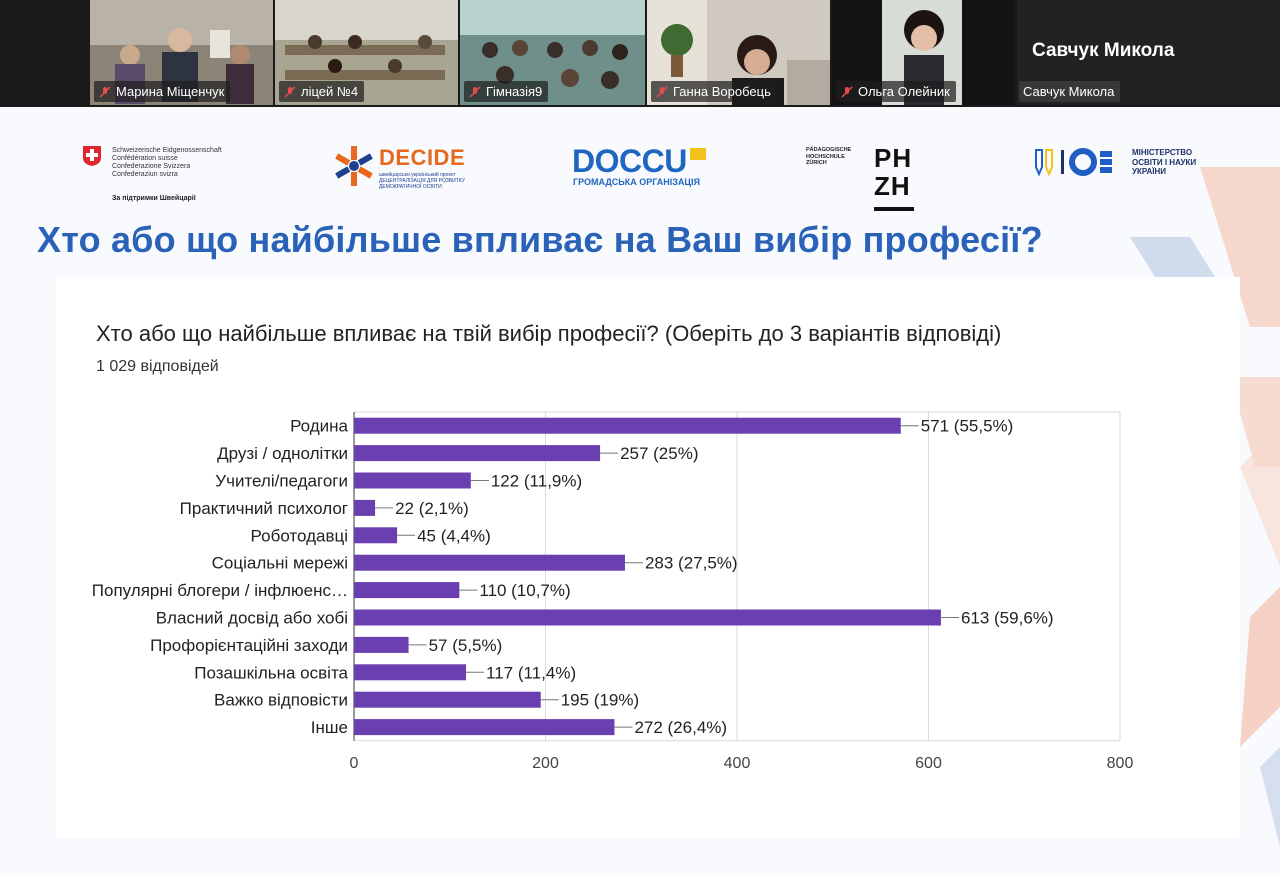  What do you see at coordinates (816, 163) in the screenshot?
I see `phzh-line: ZÜRICH` at bounding box center [816, 163].